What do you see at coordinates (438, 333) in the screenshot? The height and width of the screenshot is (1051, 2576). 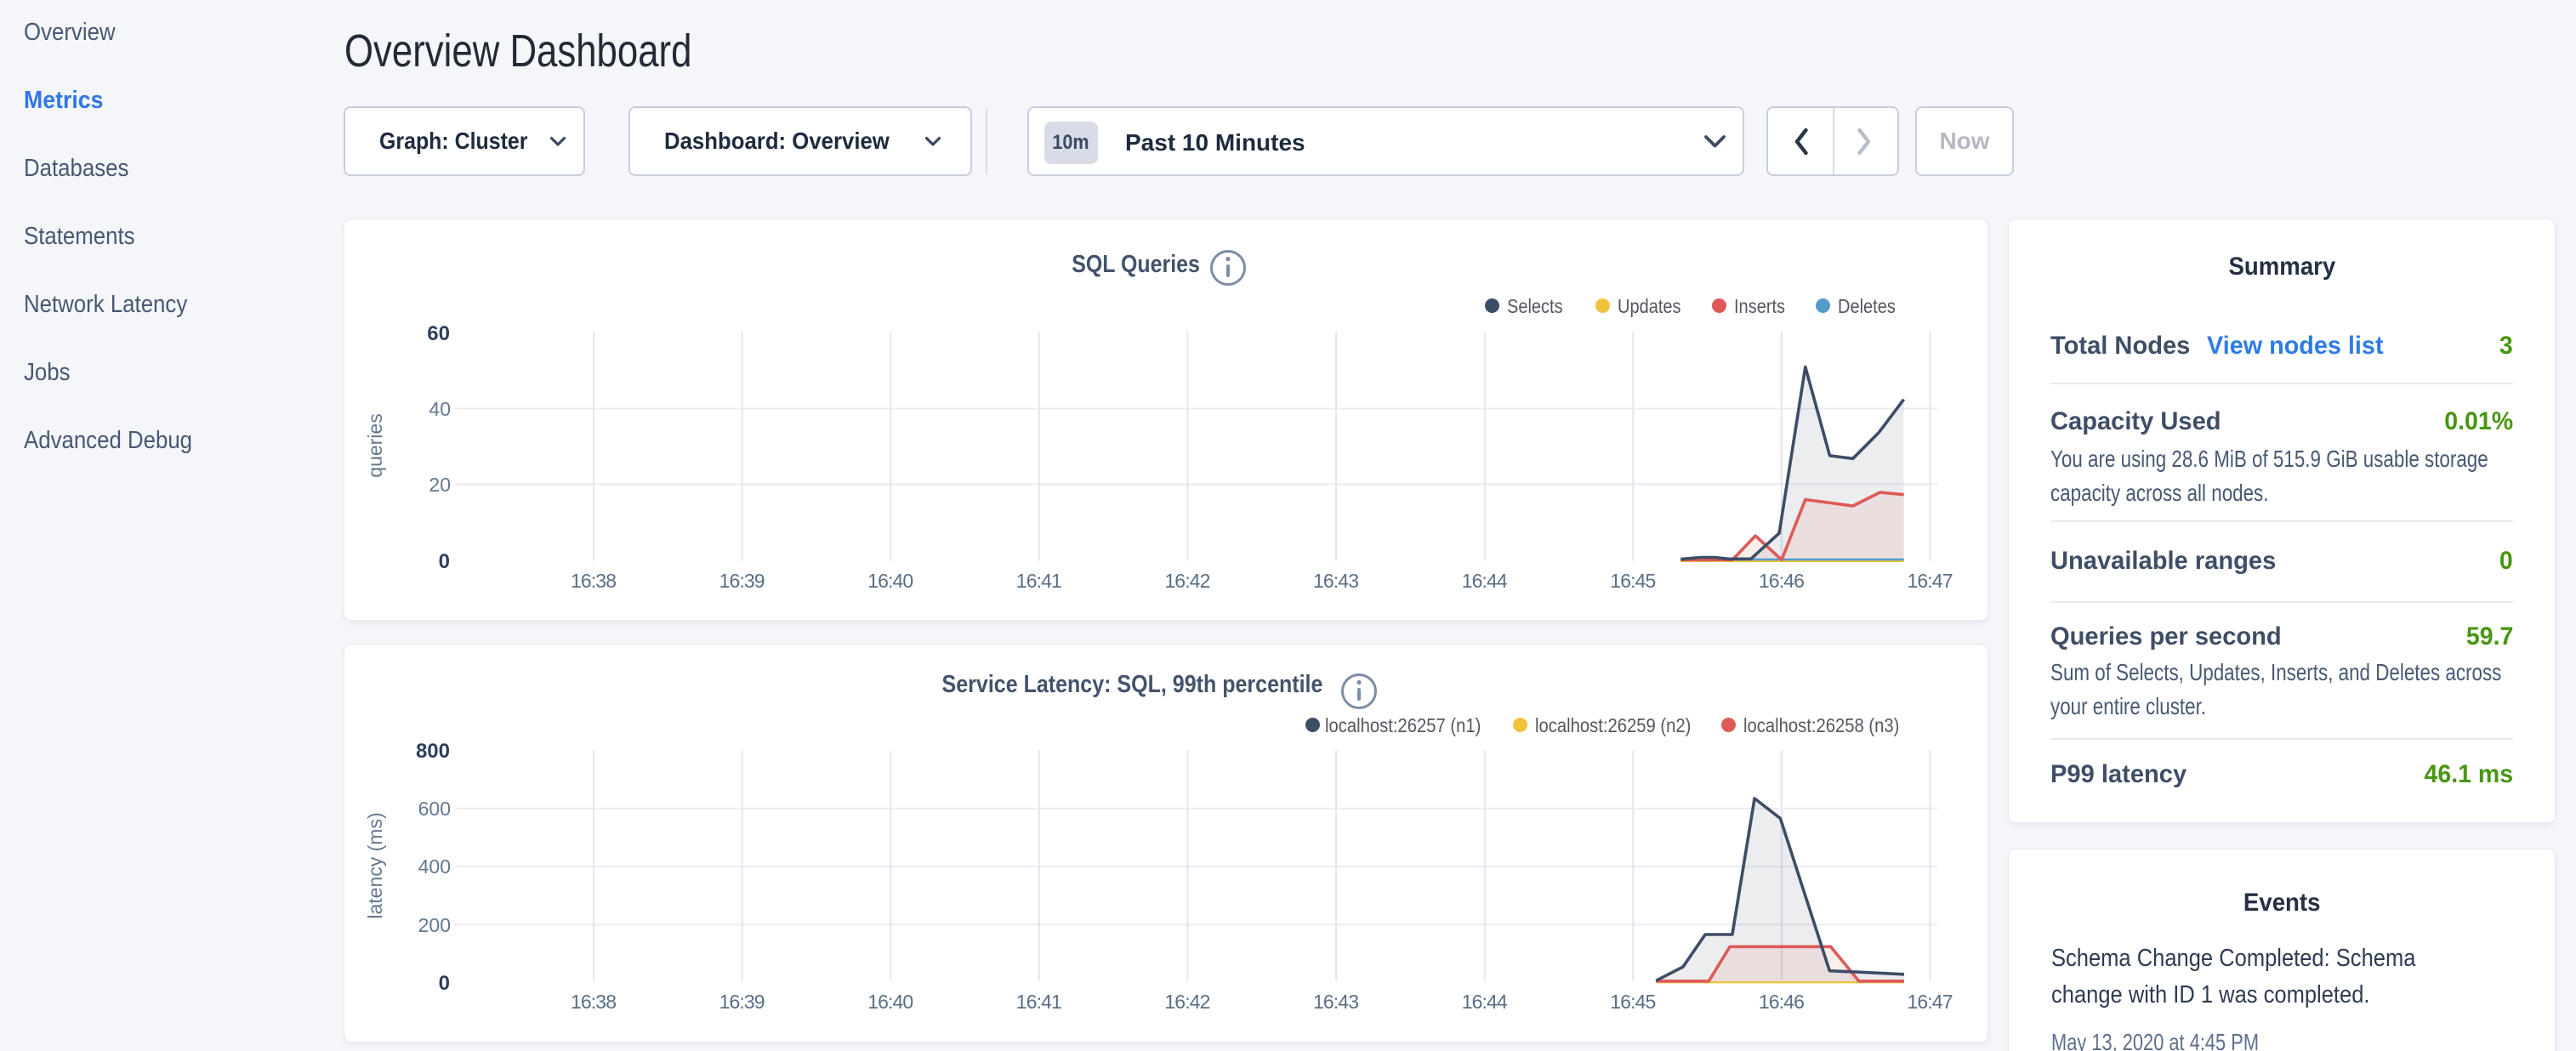 I see `svg-text: 60` at bounding box center [438, 333].